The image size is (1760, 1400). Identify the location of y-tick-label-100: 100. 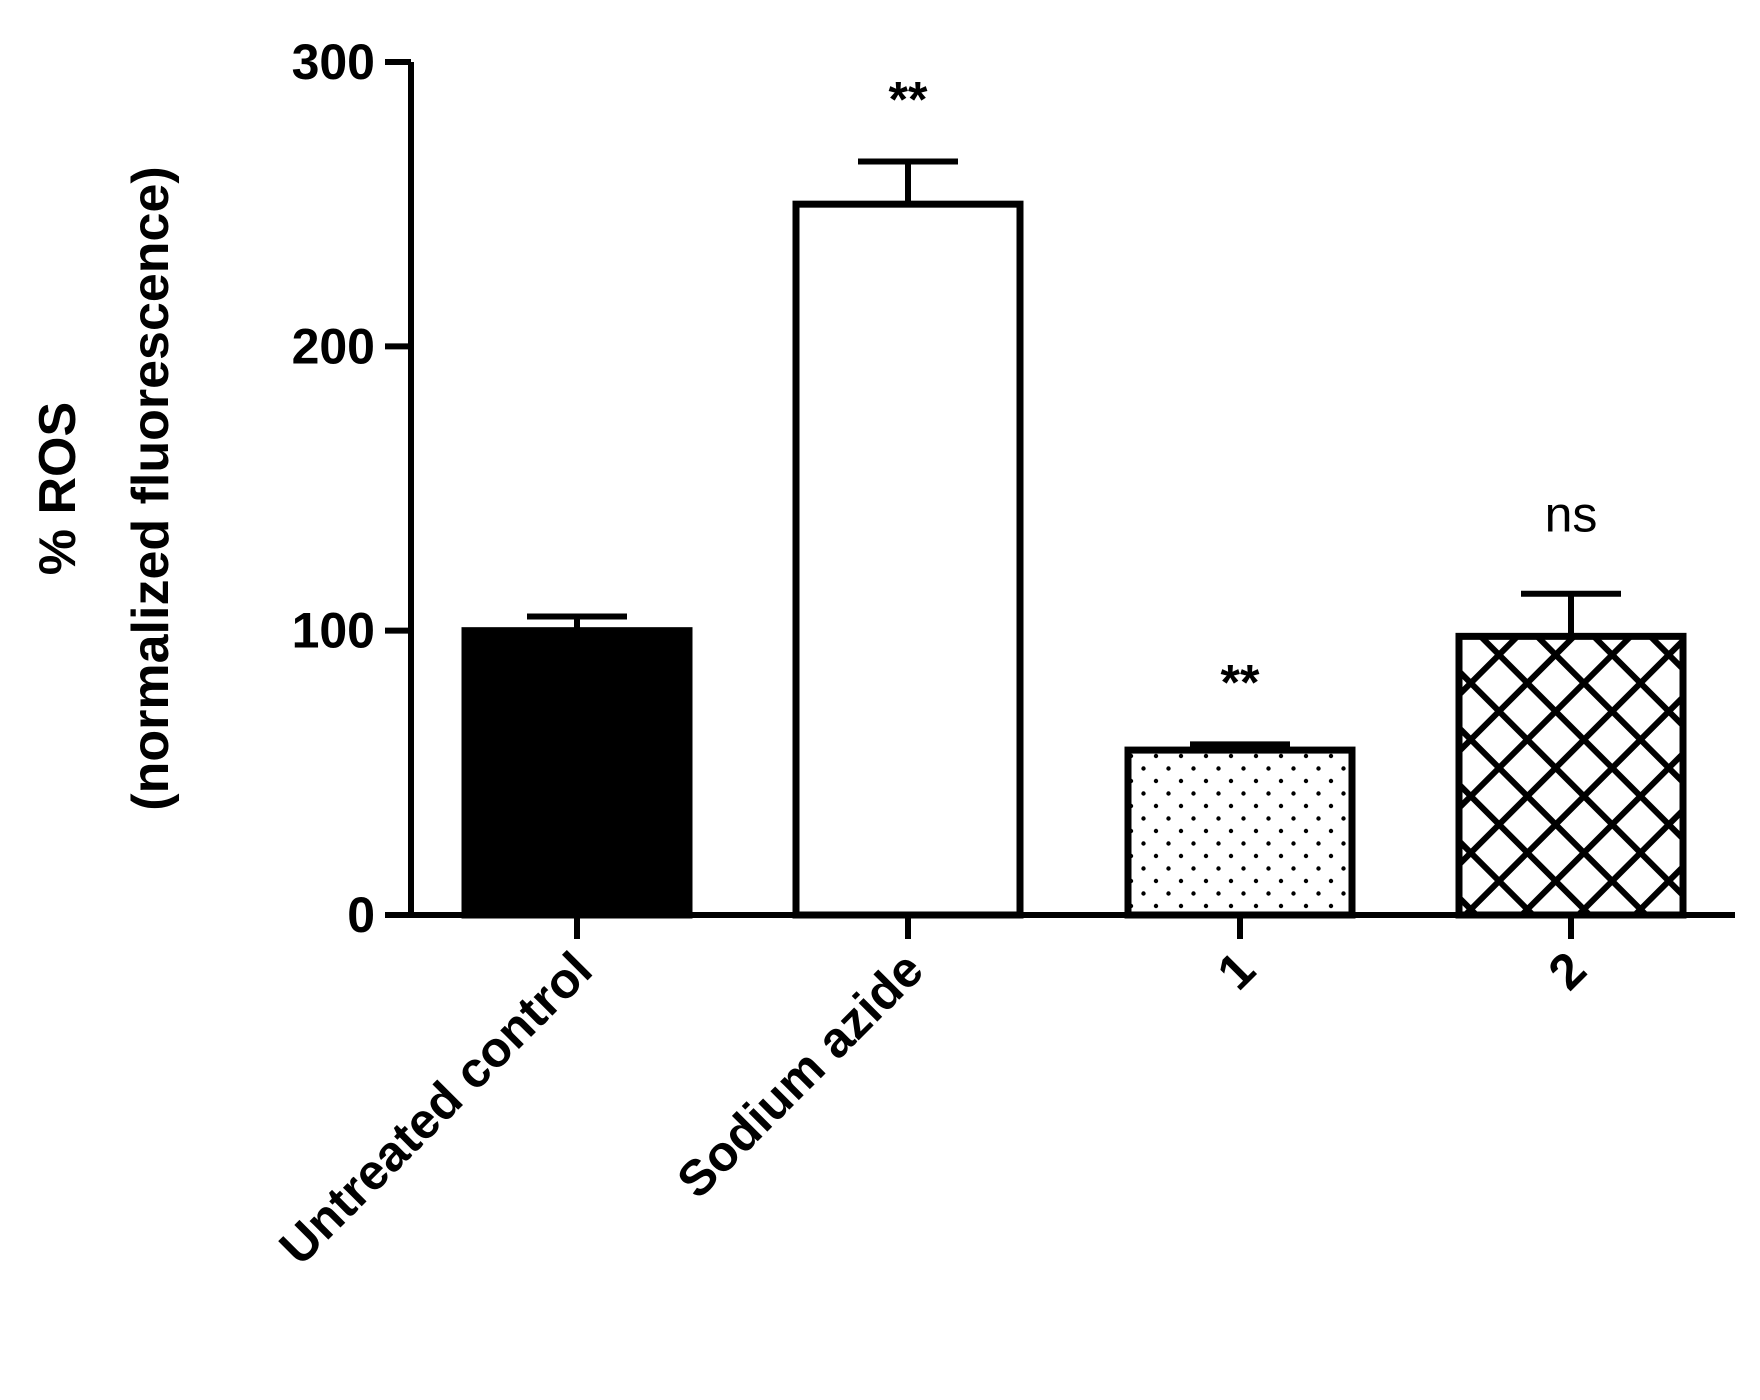
(333, 631).